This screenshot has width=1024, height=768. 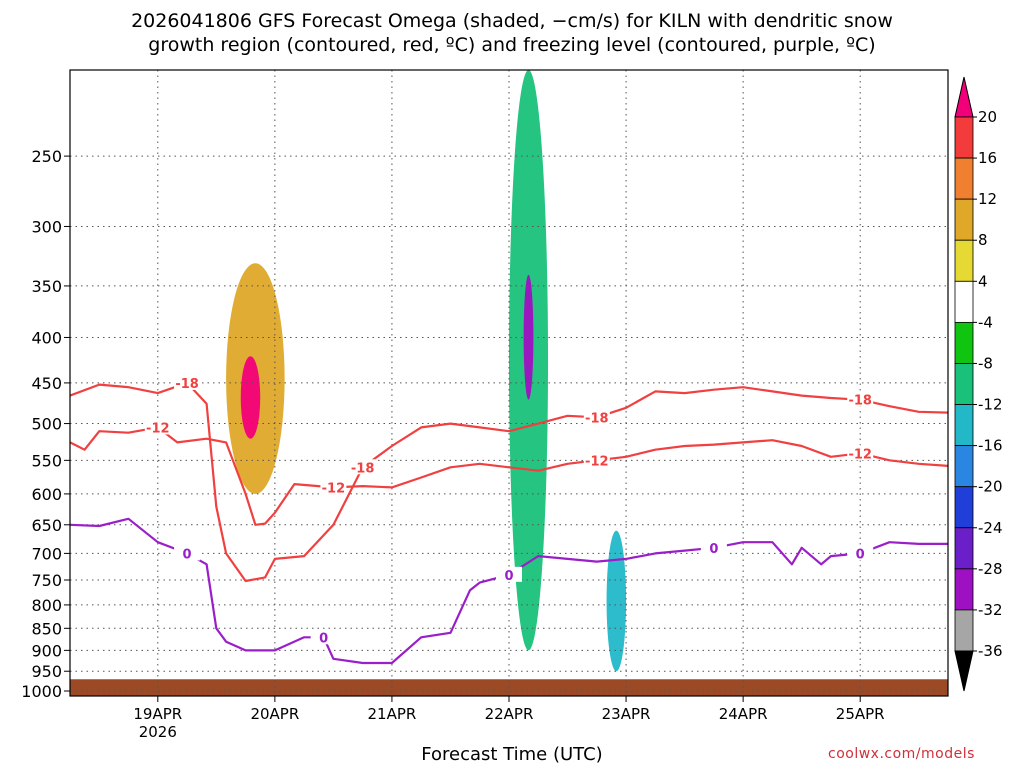 I want to click on colorbar-label: 4, so click(x=983, y=281).